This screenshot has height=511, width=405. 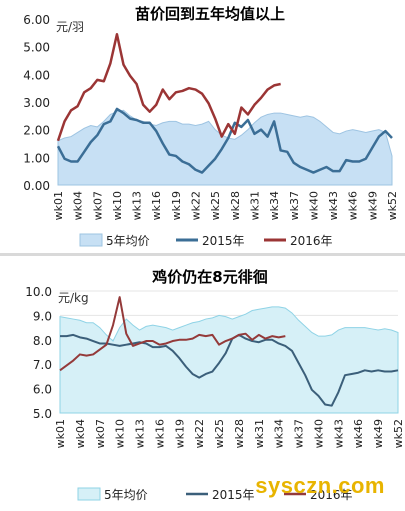 I want to click on panel-divider, so click(x=202, y=255).